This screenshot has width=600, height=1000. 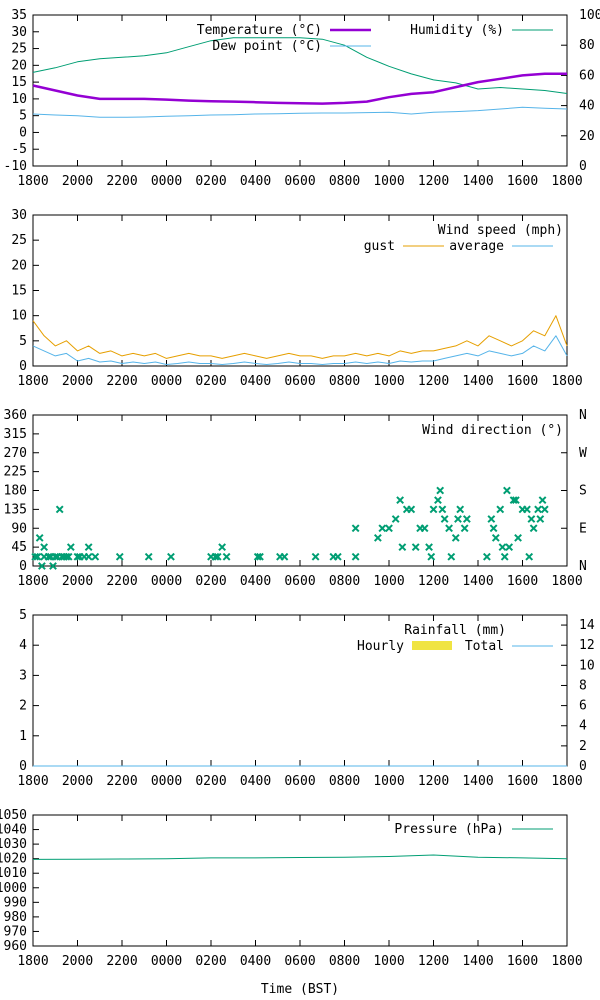 What do you see at coordinates (587, 625) in the screenshot?
I see `y2-tick-label: 14` at bounding box center [587, 625].